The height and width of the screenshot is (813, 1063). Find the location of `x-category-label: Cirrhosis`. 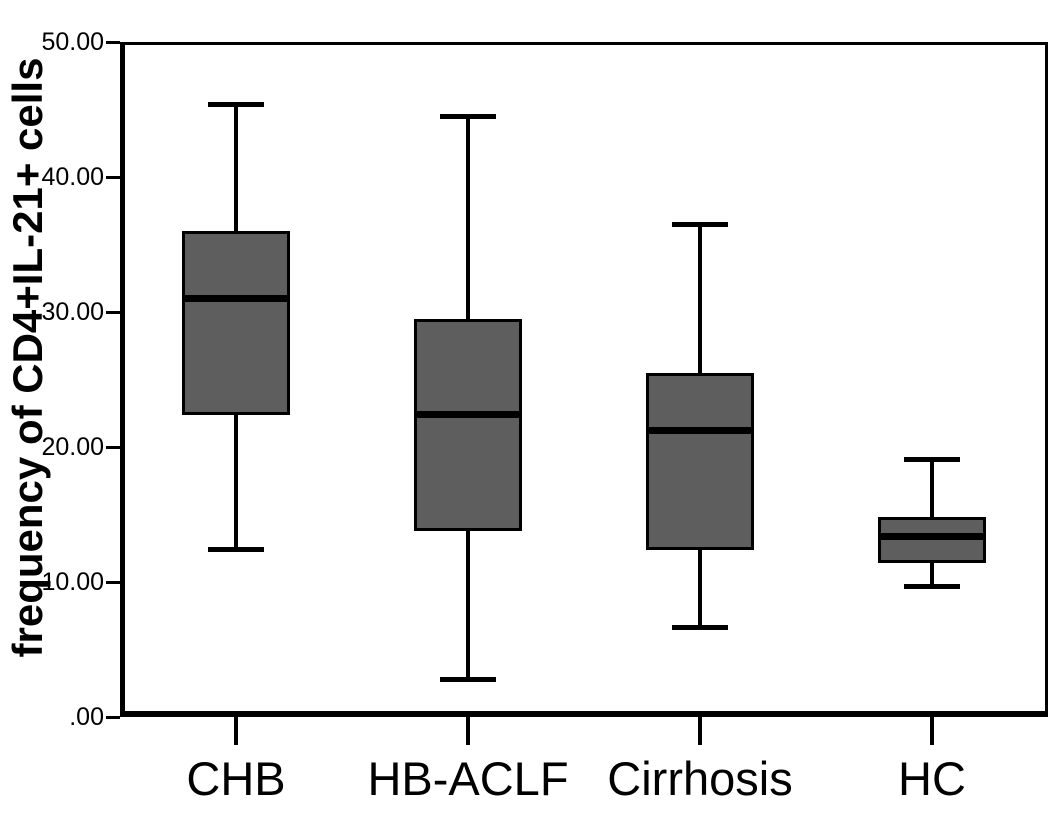

x-category-label: Cirrhosis is located at coordinates (700, 778).